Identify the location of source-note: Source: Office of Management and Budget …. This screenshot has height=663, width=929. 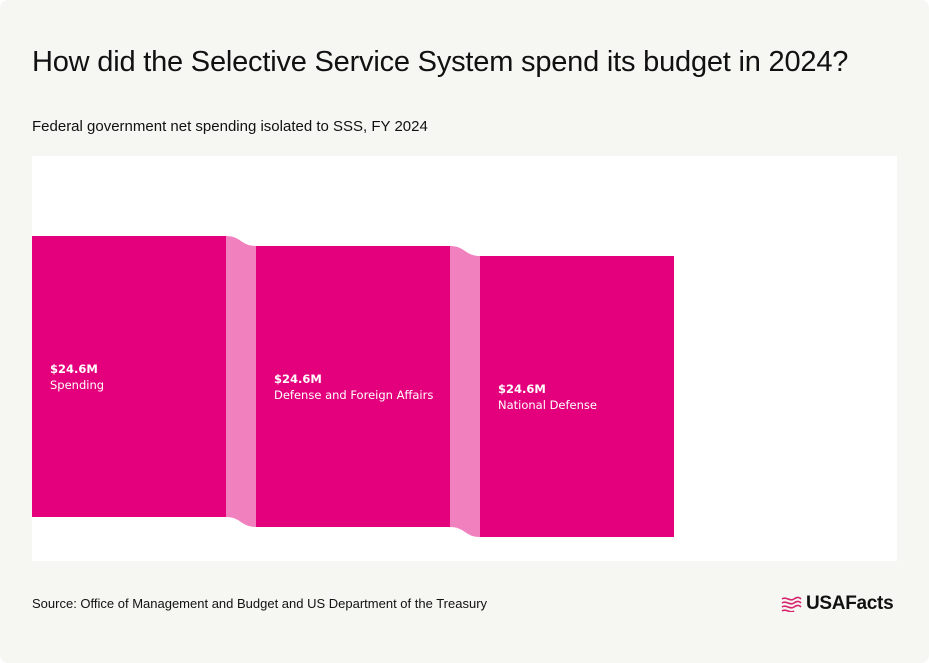
(260, 603).